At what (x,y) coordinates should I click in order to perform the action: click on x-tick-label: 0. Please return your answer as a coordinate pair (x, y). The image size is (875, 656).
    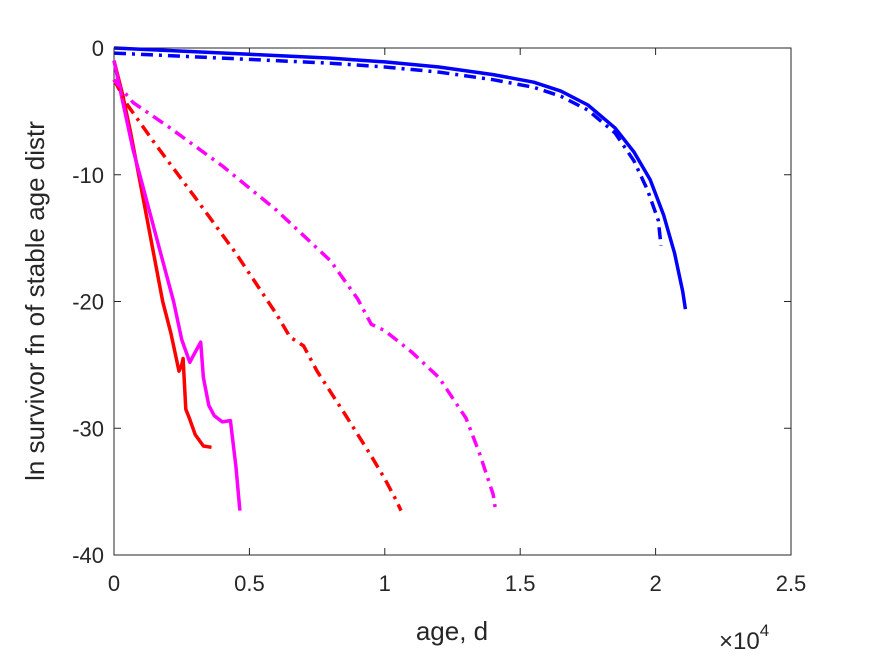
    Looking at the image, I should click on (114, 583).